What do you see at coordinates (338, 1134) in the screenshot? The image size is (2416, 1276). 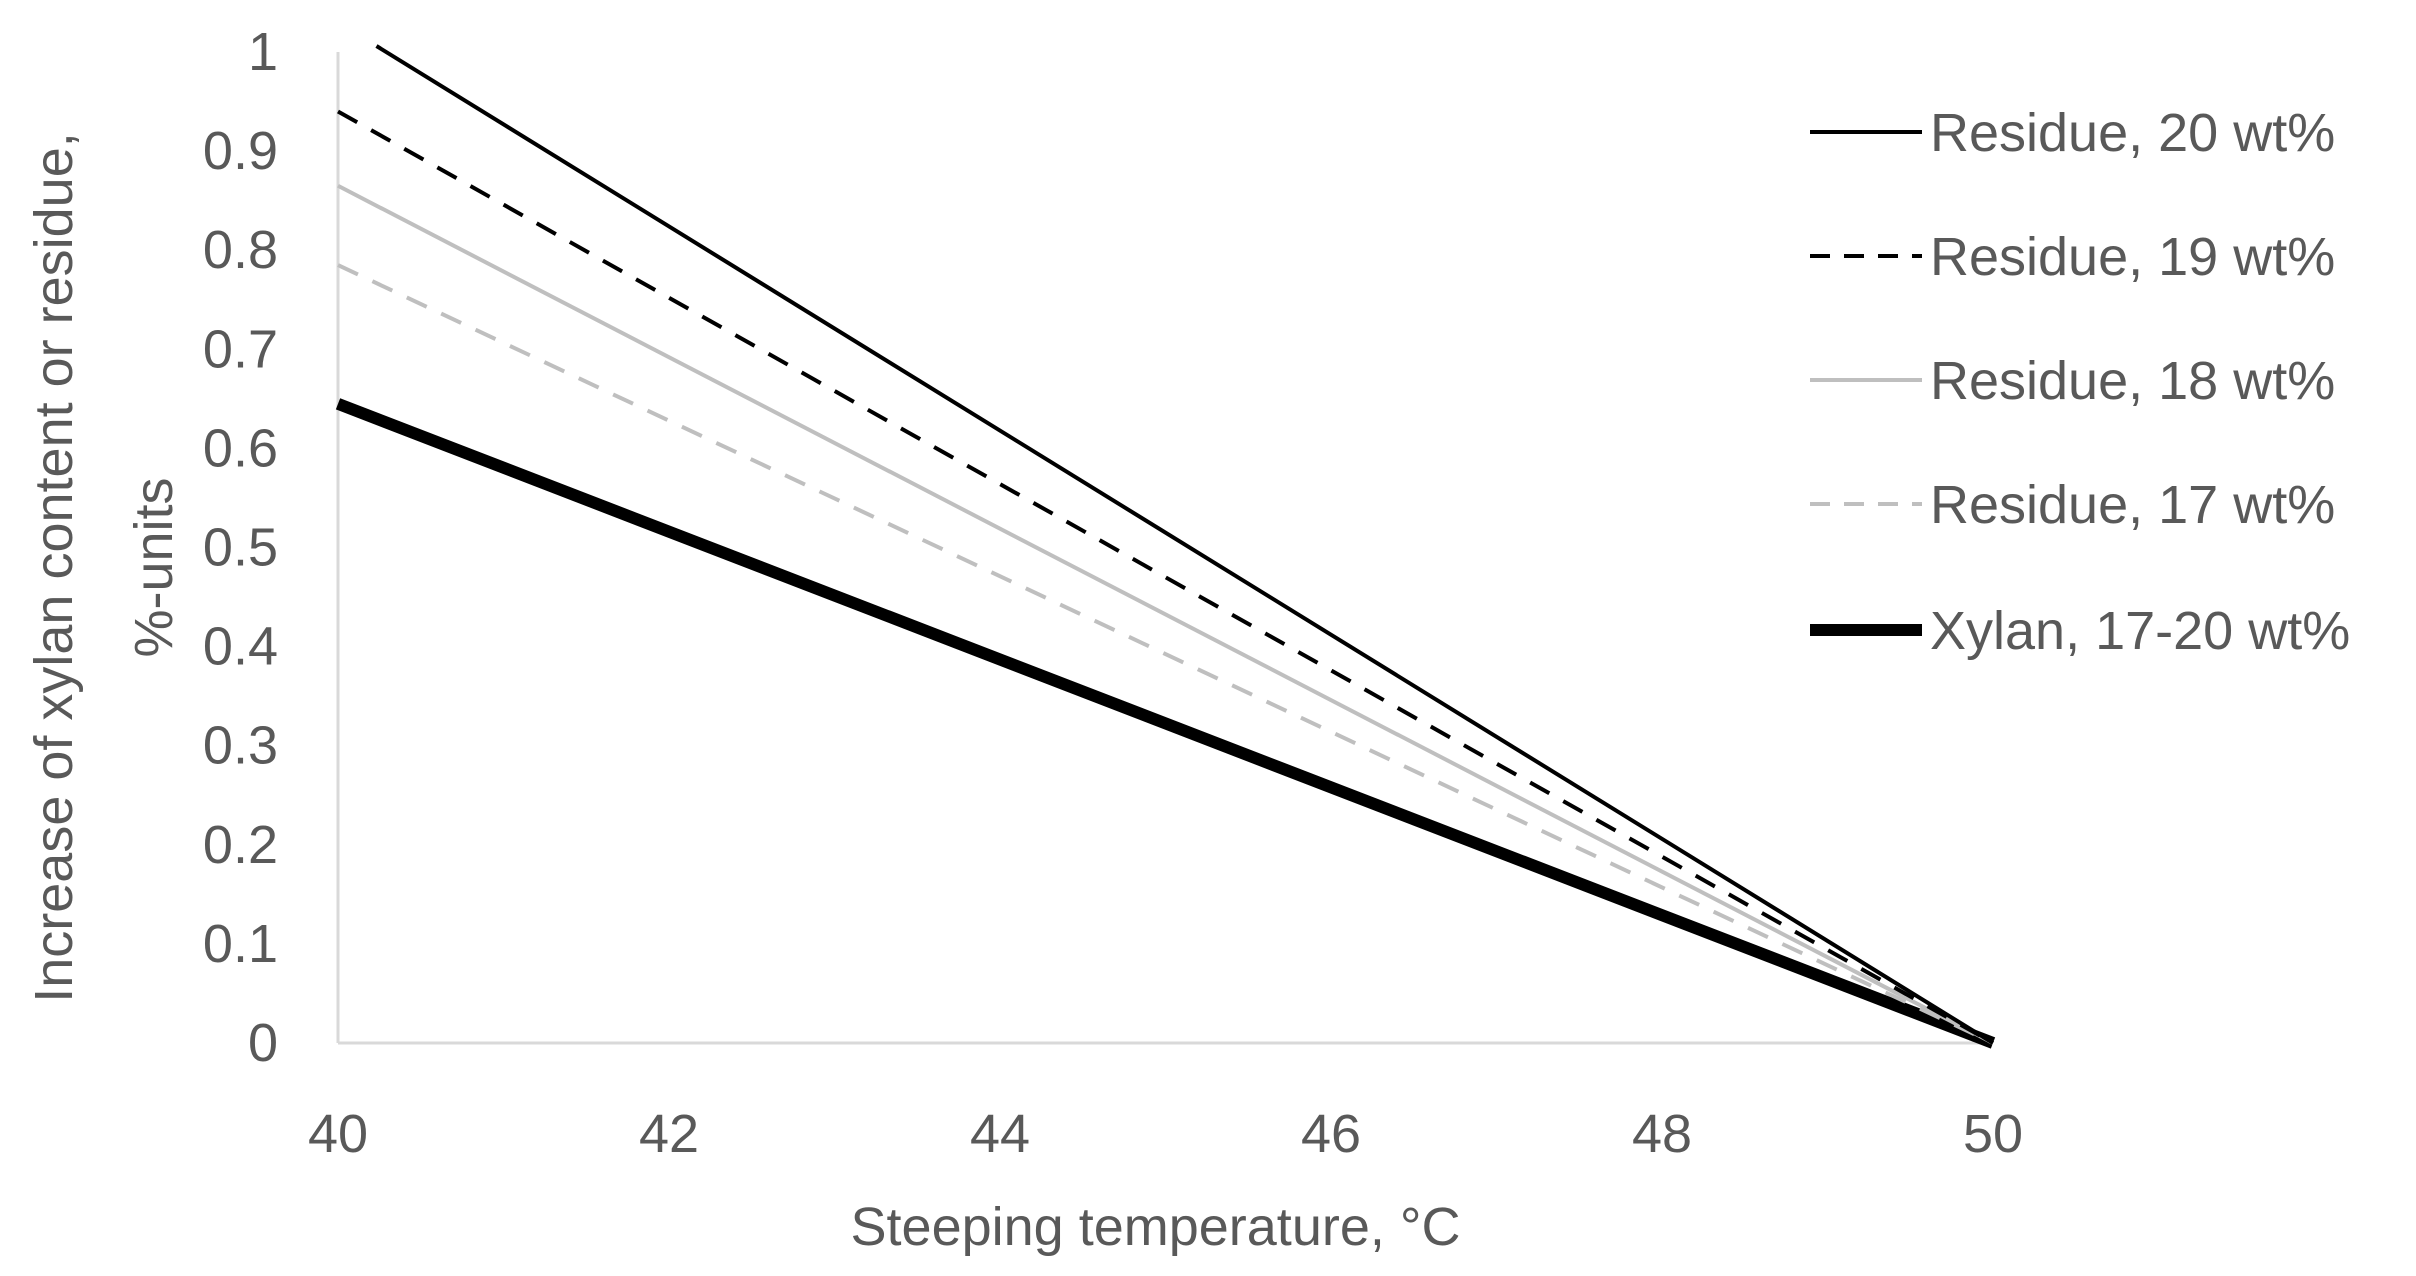 I see `x-tick-label: 40` at bounding box center [338, 1134].